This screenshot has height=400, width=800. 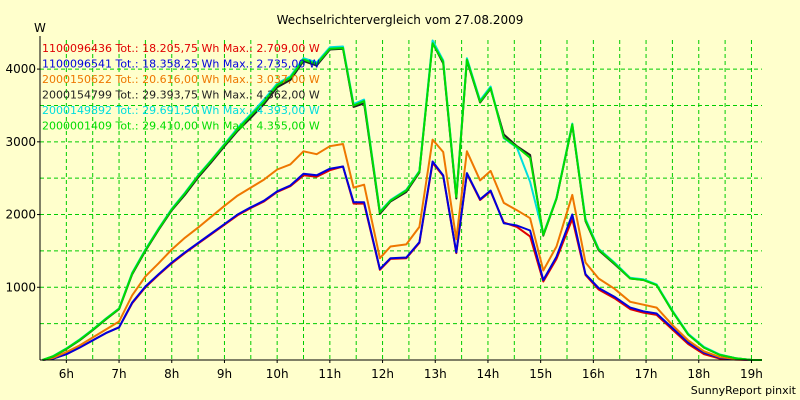 What do you see at coordinates (224, 374) in the screenshot?
I see `x-tick-label: 9h` at bounding box center [224, 374].